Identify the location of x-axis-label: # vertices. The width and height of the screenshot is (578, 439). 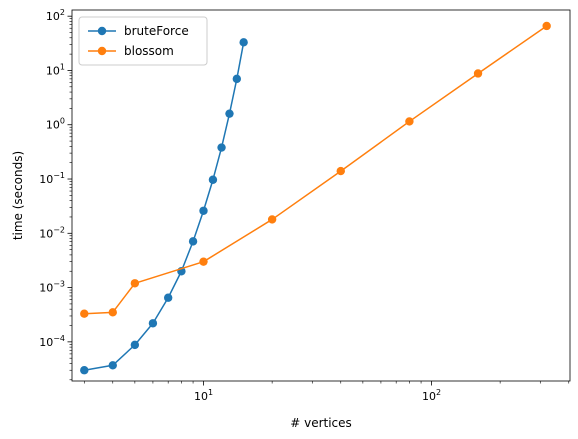
(321, 423).